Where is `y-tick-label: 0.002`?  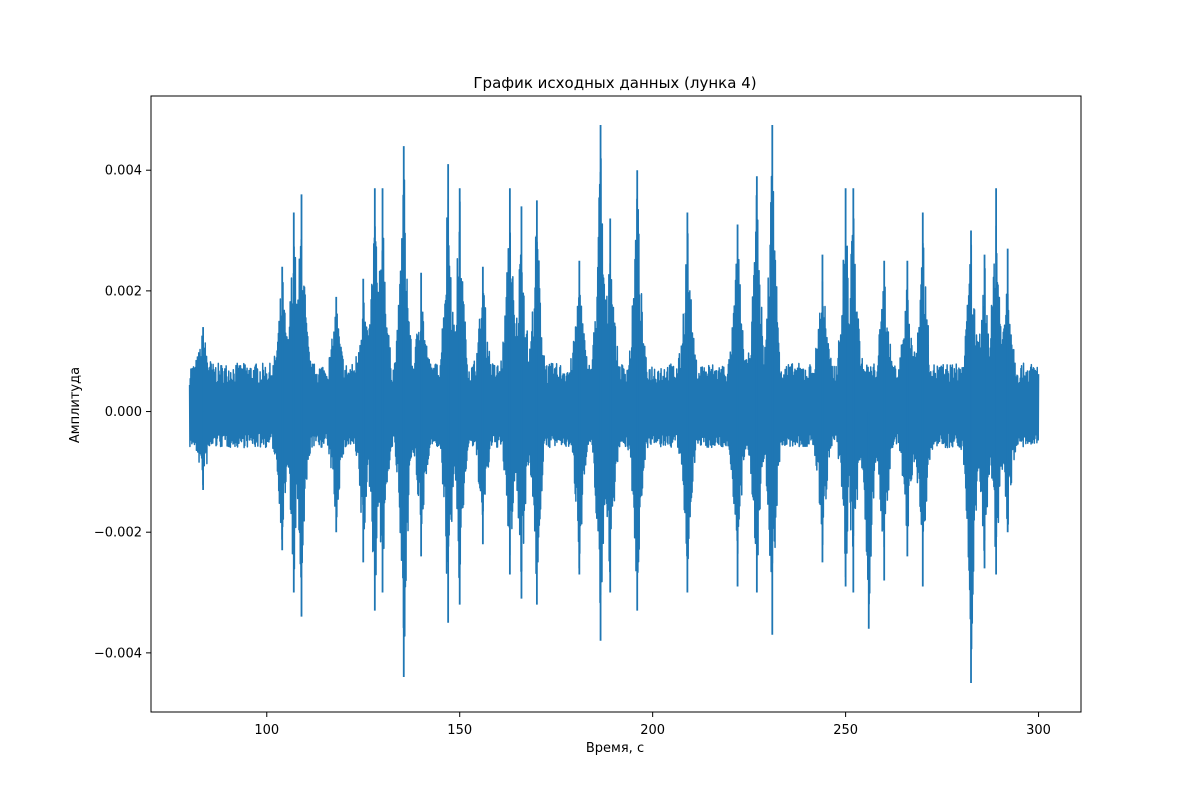
y-tick-label: 0.002 is located at coordinates (123, 291).